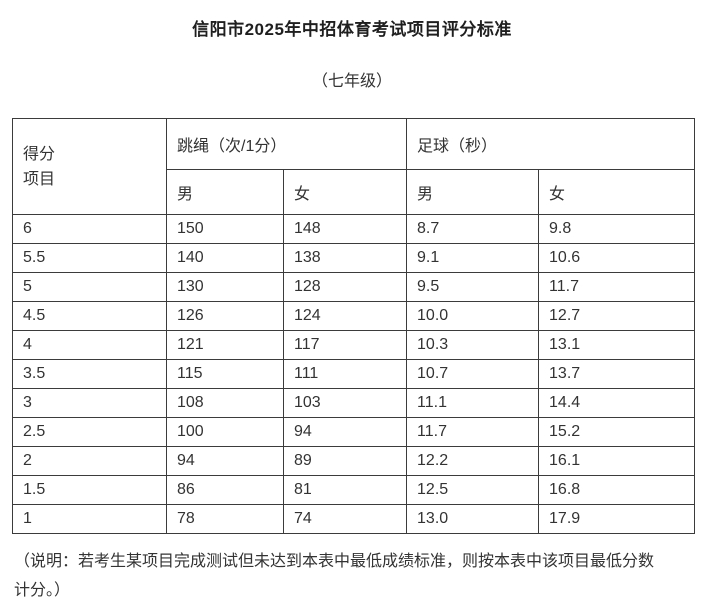  I want to click on table-row: 2.5 100 94 11.7 15.2, so click(354, 432).